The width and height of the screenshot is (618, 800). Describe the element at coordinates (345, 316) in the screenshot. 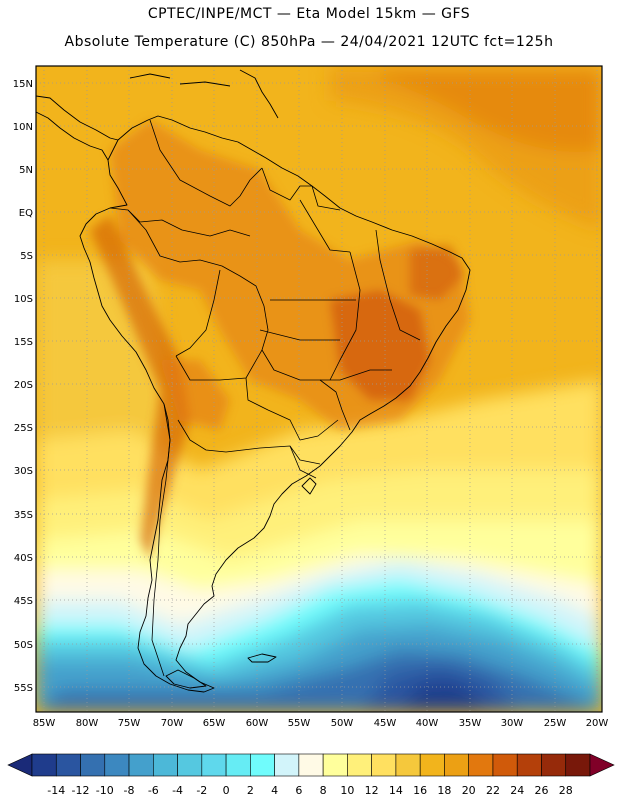

I see `border-brazil-states-c` at that location.